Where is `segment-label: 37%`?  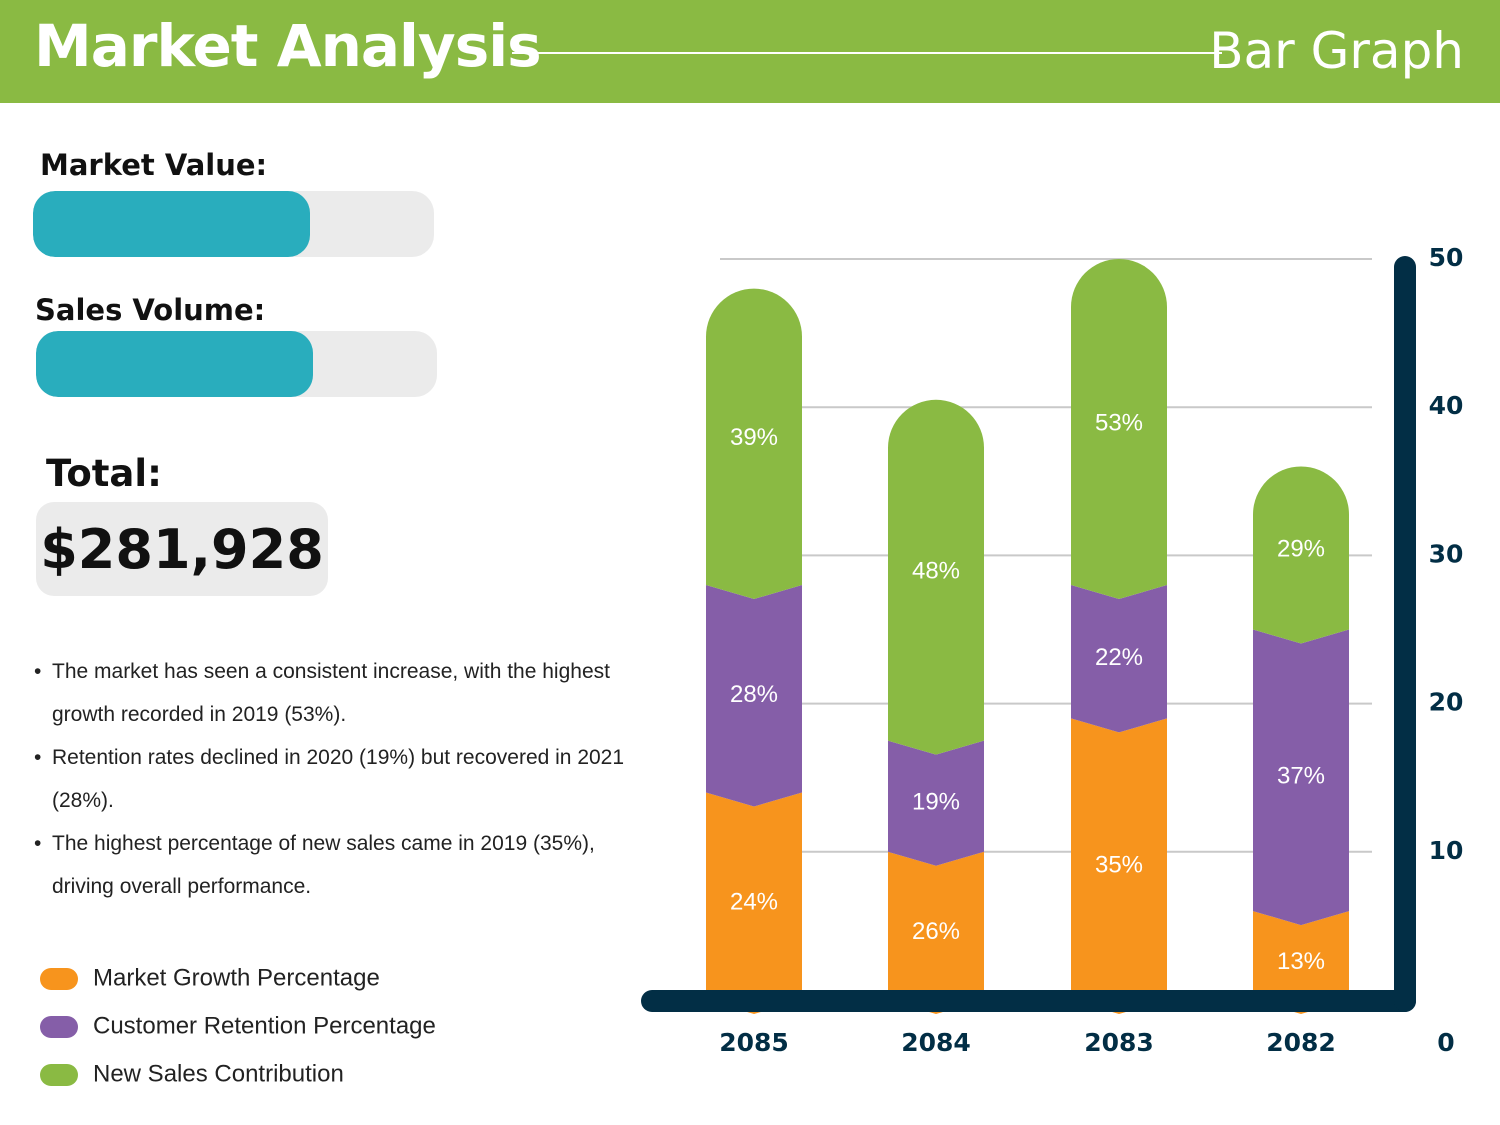
segment-label: 37% is located at coordinates (1301, 776).